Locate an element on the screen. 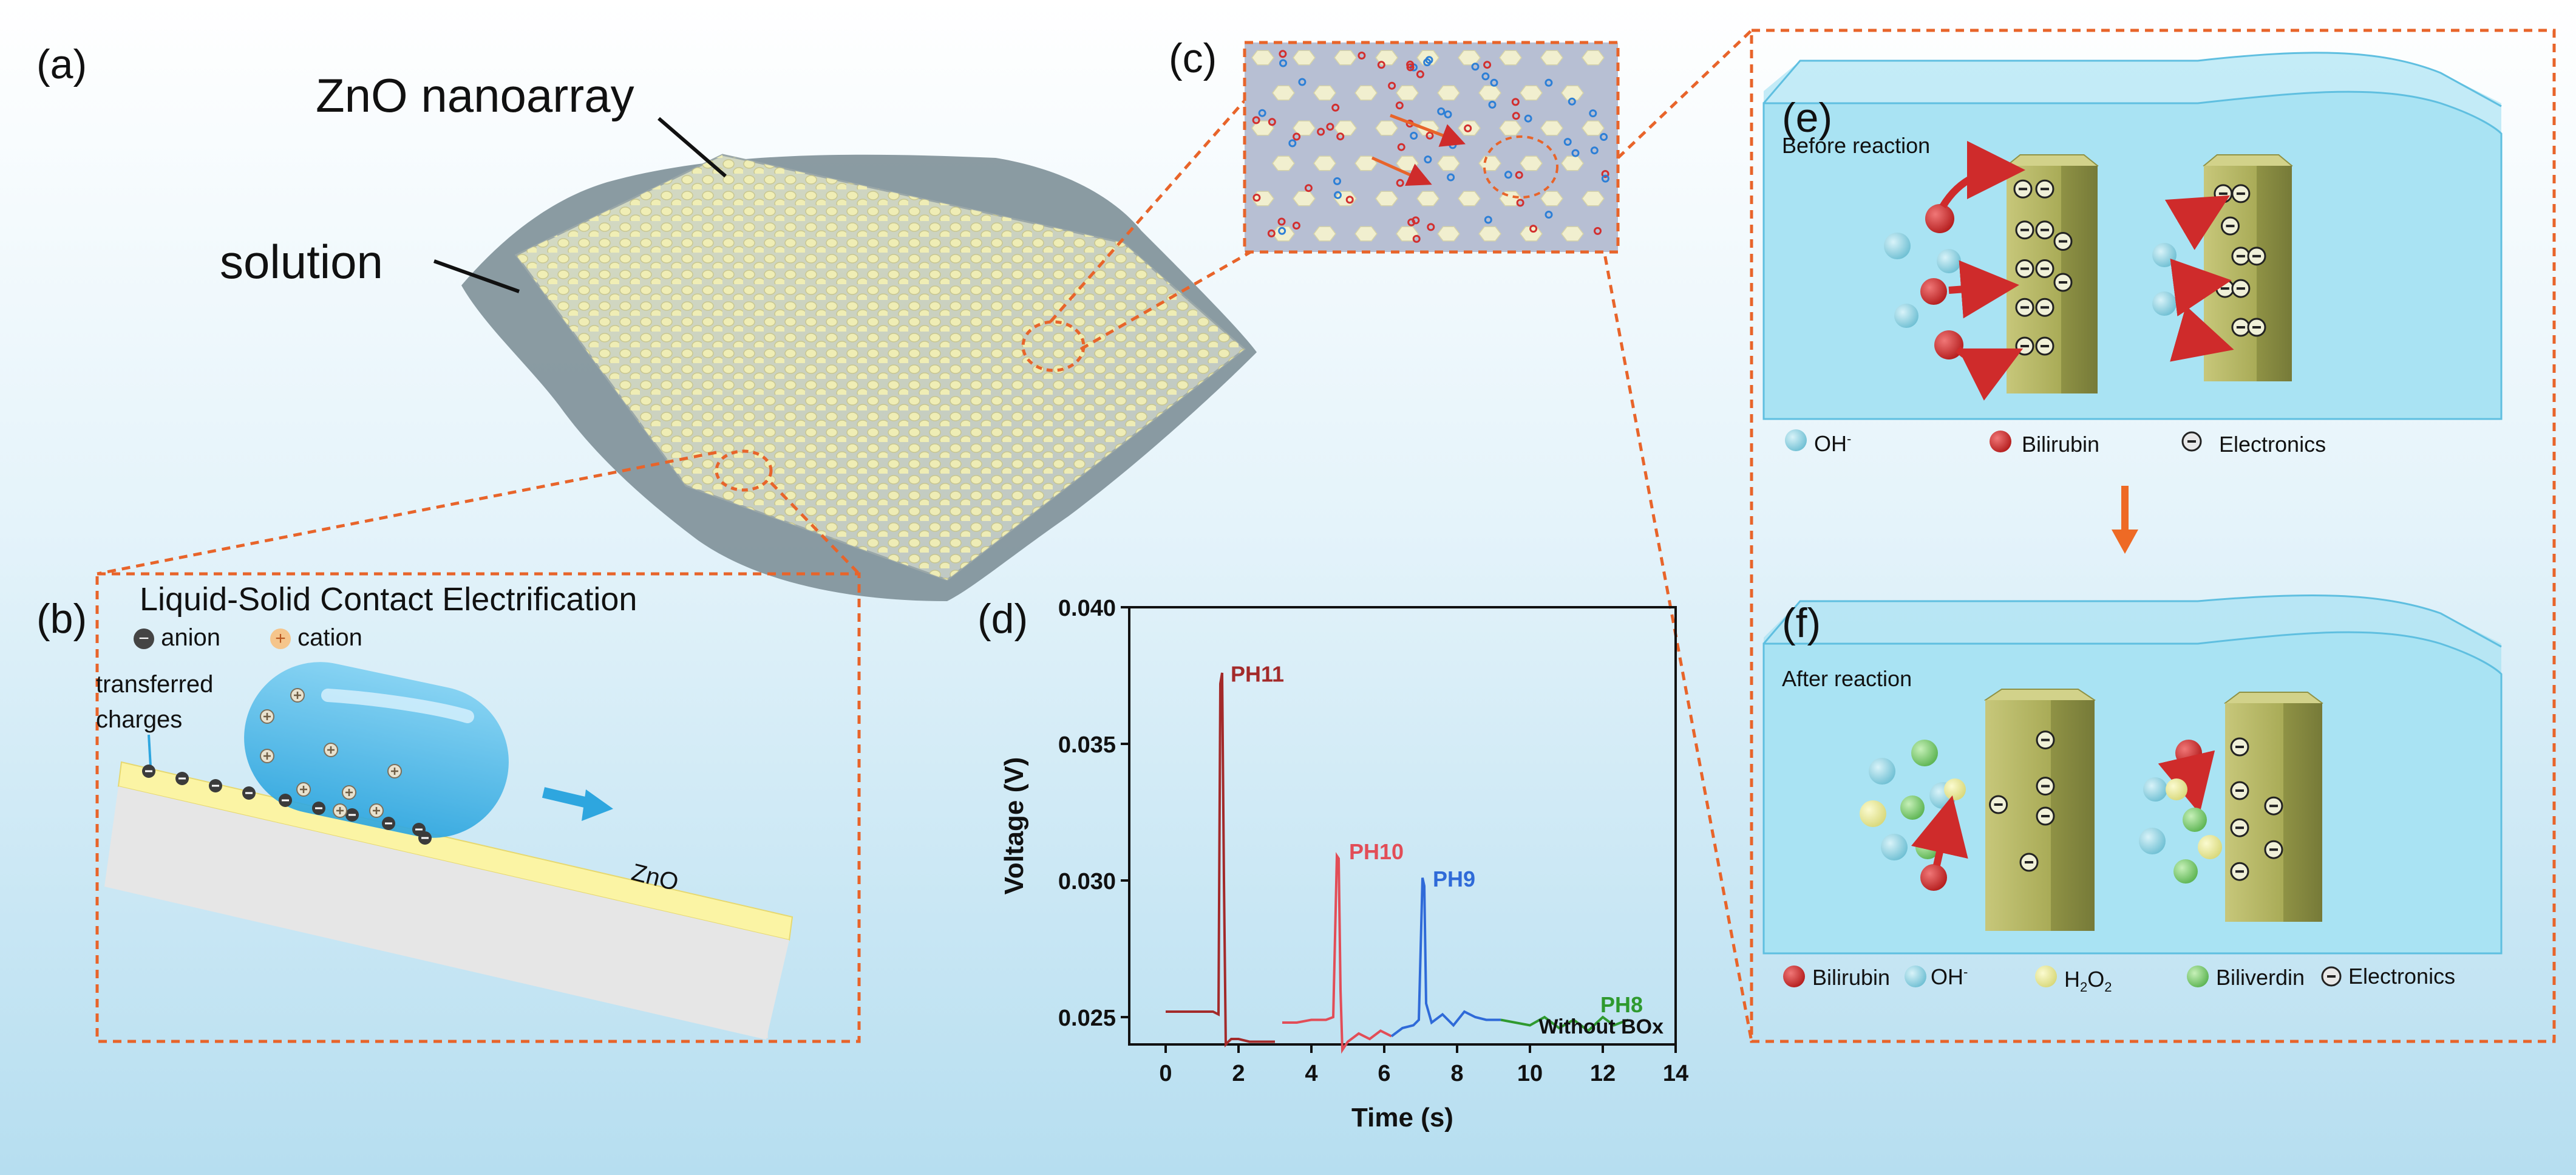 The width and height of the screenshot is (2576, 1175). panel-e-molecules is located at coordinates (2059, 271).